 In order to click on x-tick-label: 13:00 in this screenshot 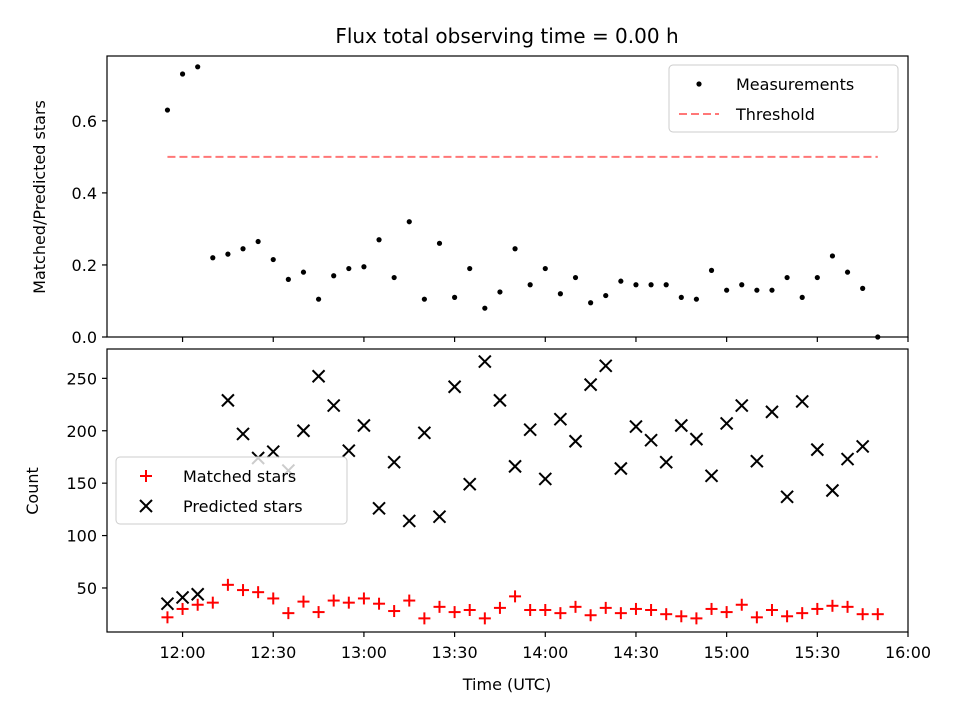, I will do `click(364, 652)`.